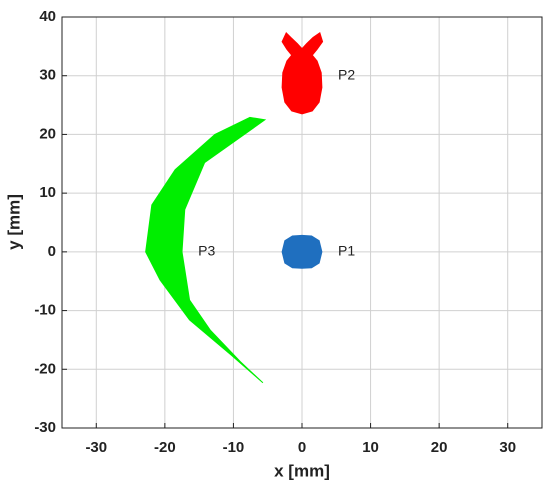 This screenshot has width=550, height=494. Describe the element at coordinates (13, 222) in the screenshot. I see `y-axis-label: y [mm]` at that location.